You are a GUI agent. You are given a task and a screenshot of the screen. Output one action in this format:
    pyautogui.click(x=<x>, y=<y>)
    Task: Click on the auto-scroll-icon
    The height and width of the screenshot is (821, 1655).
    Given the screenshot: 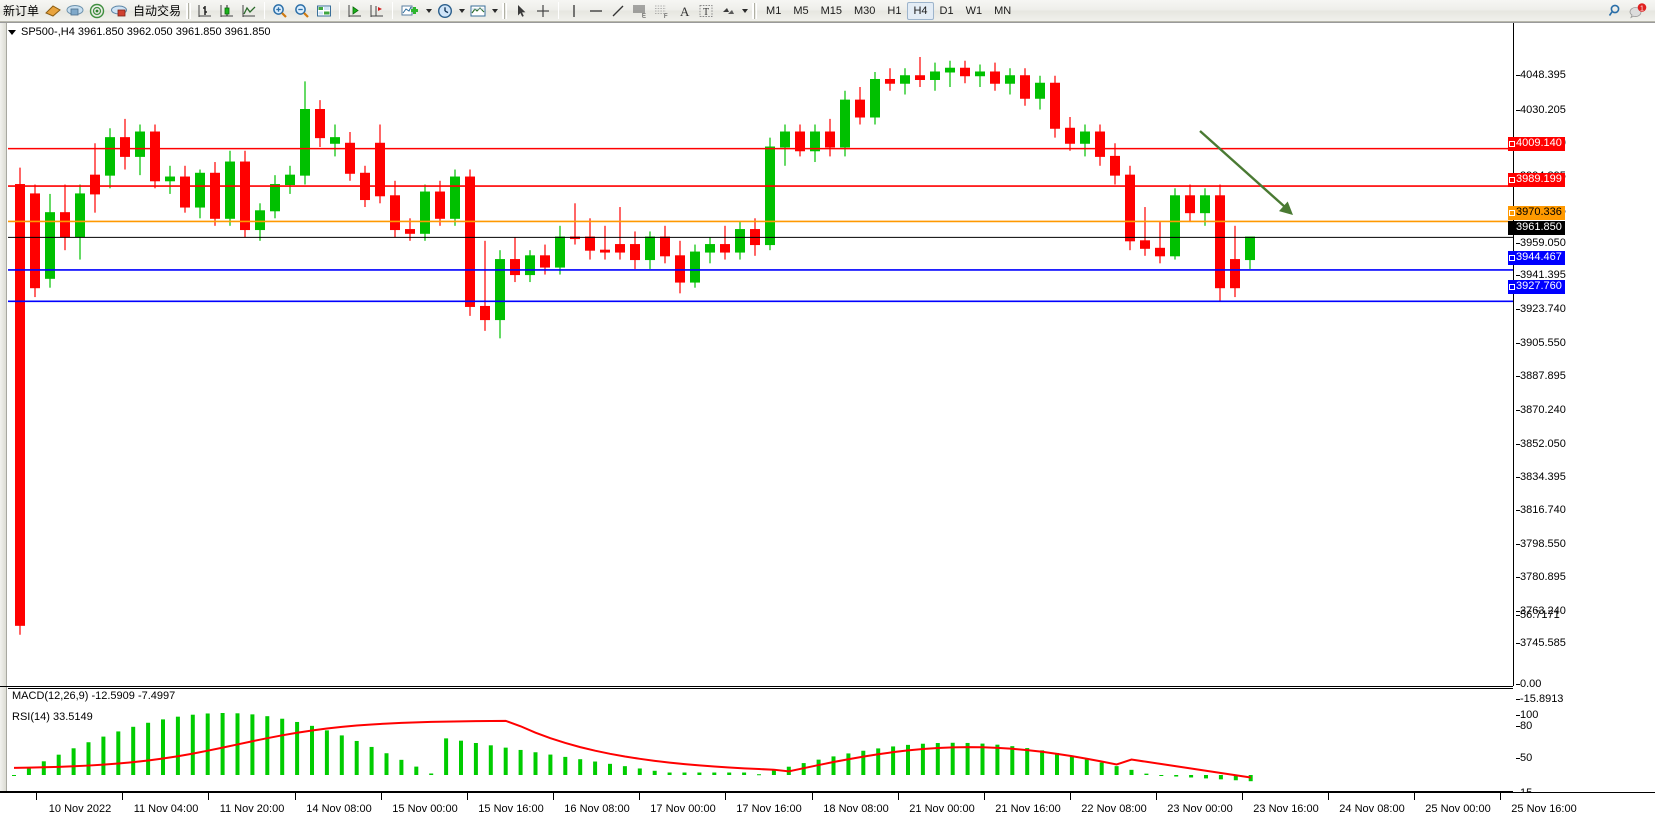 What is the action you would take?
    pyautogui.click(x=355, y=11)
    